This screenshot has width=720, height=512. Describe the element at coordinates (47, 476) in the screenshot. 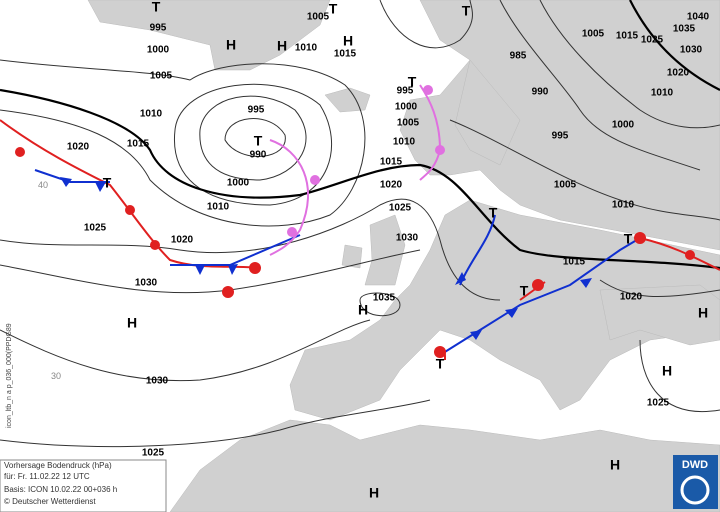

I see `info-line: für: Fr. 11.02.22 12 UTC` at that location.